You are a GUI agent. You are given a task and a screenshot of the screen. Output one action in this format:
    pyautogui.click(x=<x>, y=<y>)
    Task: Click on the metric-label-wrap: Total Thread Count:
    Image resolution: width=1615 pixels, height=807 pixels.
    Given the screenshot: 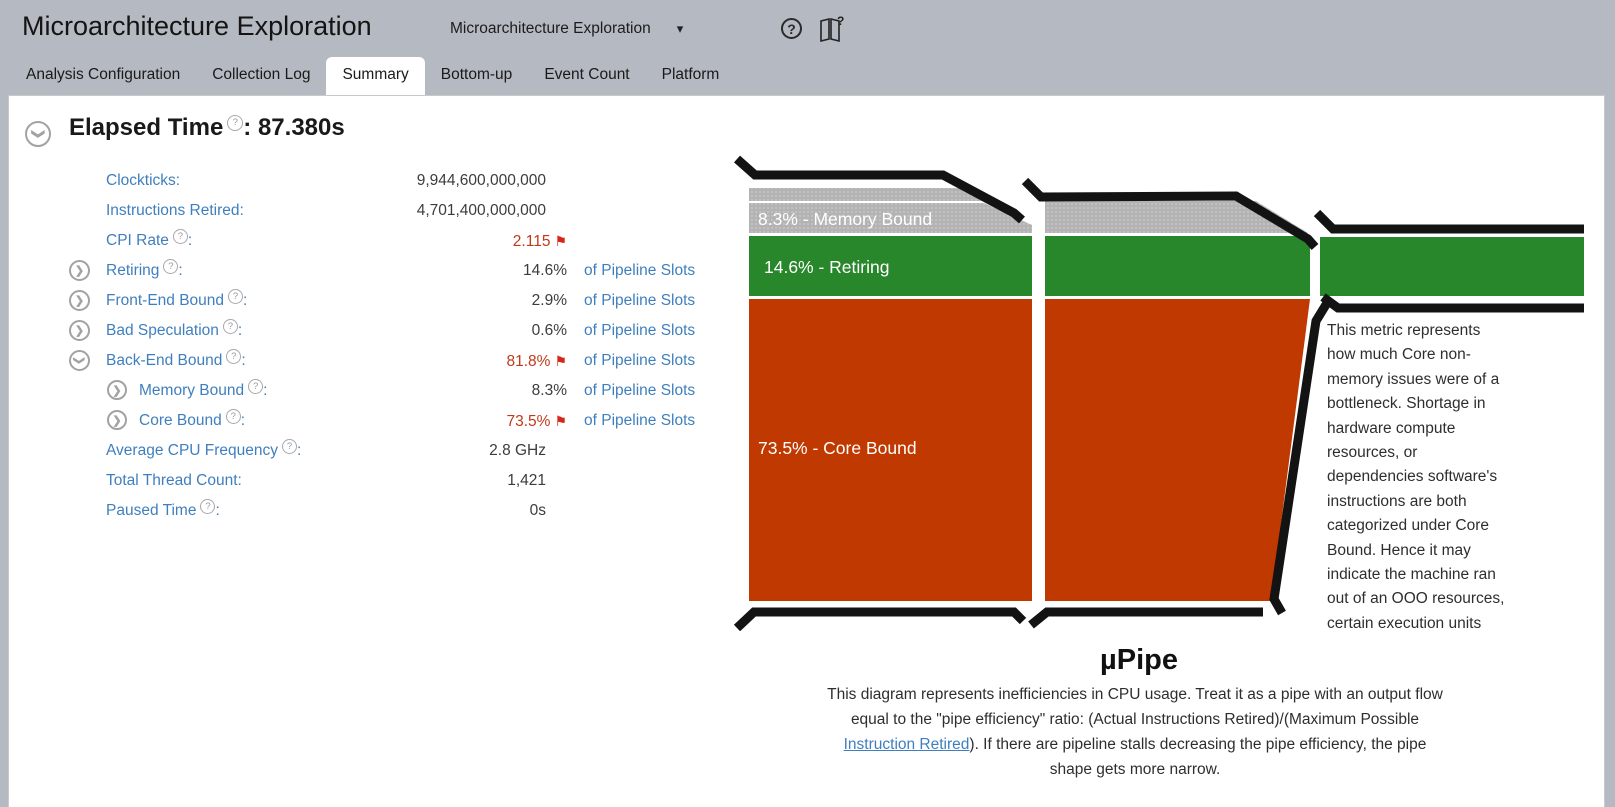 What is the action you would take?
    pyautogui.click(x=174, y=481)
    